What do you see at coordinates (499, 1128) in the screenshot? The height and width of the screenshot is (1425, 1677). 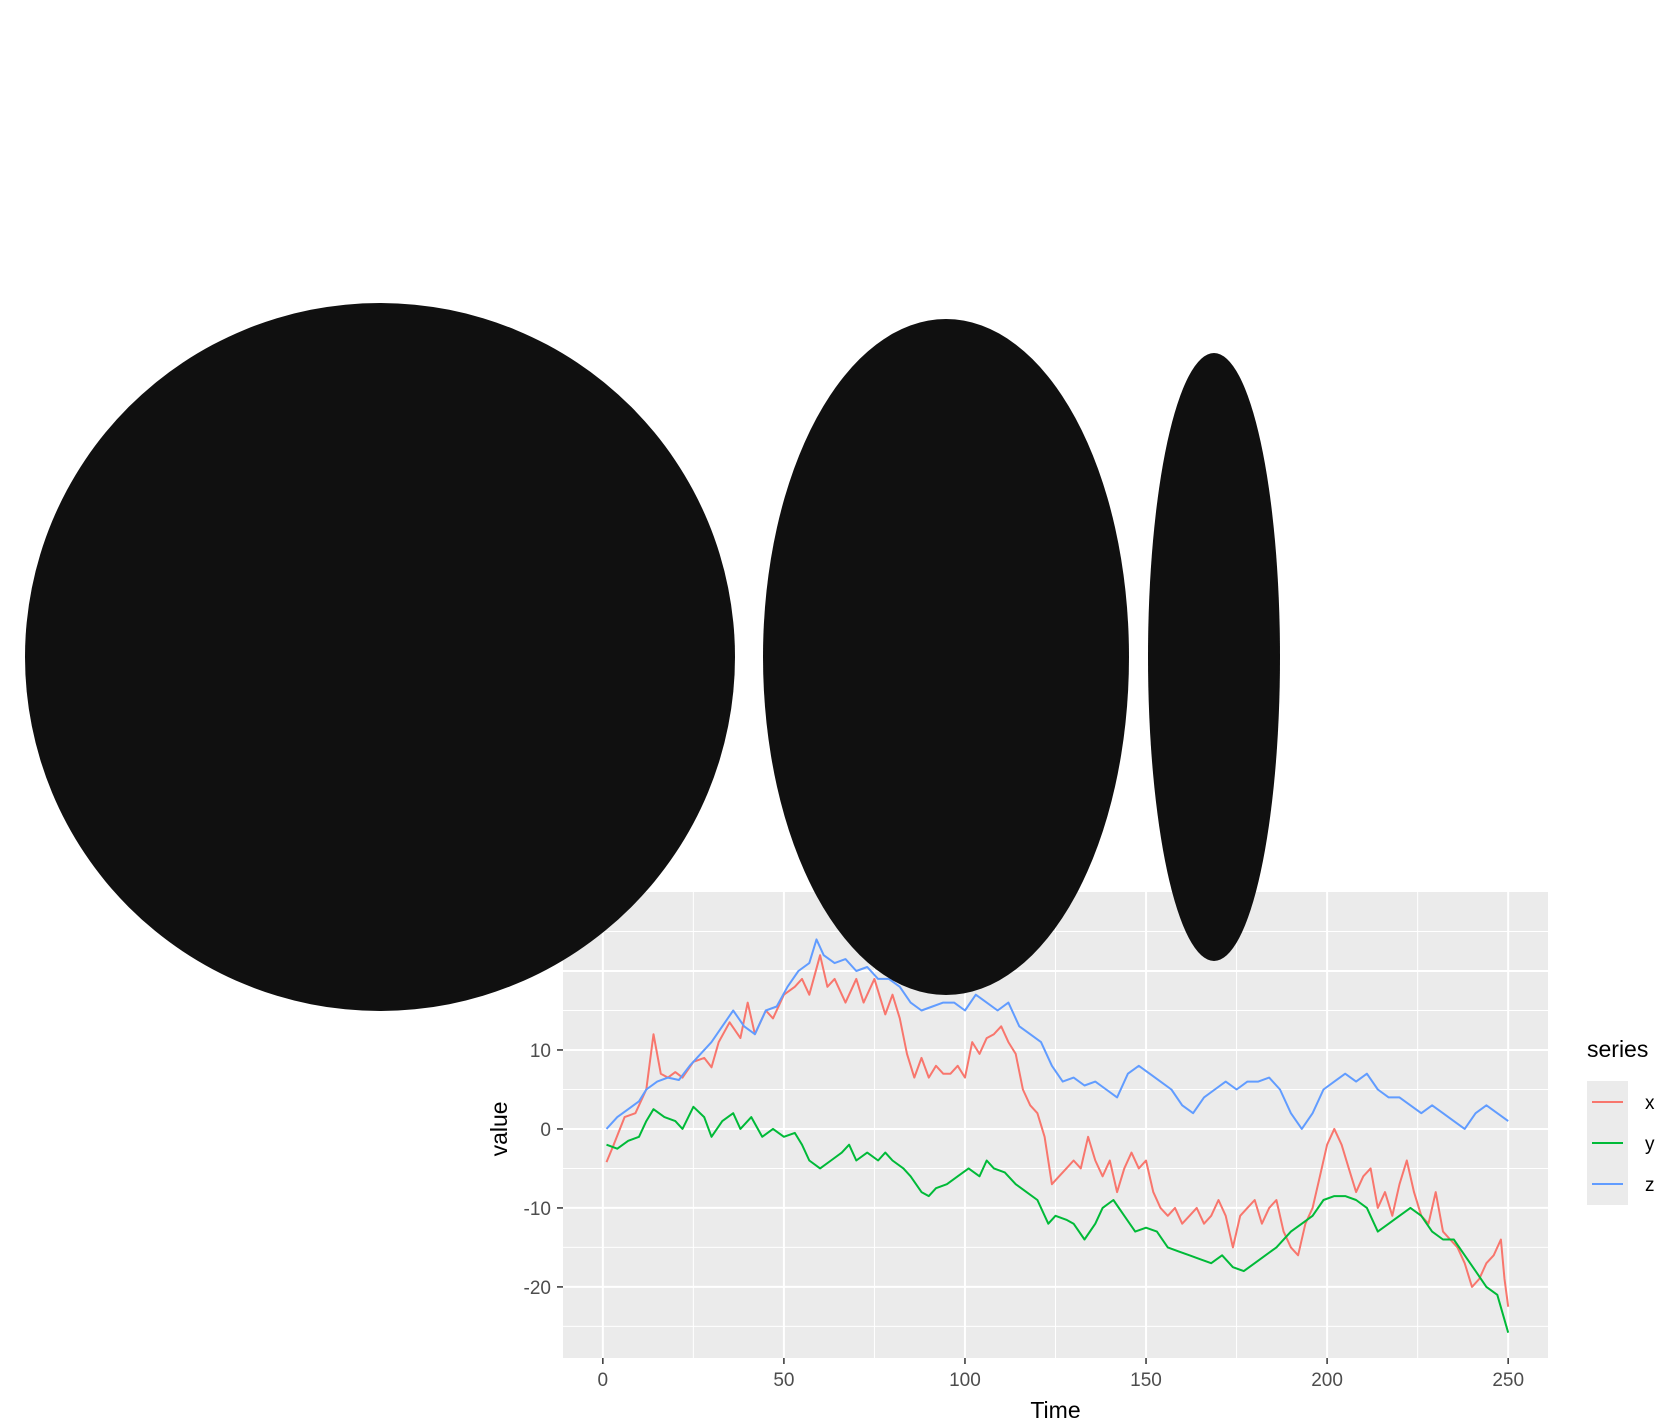 I see `y-axis-title: value` at bounding box center [499, 1128].